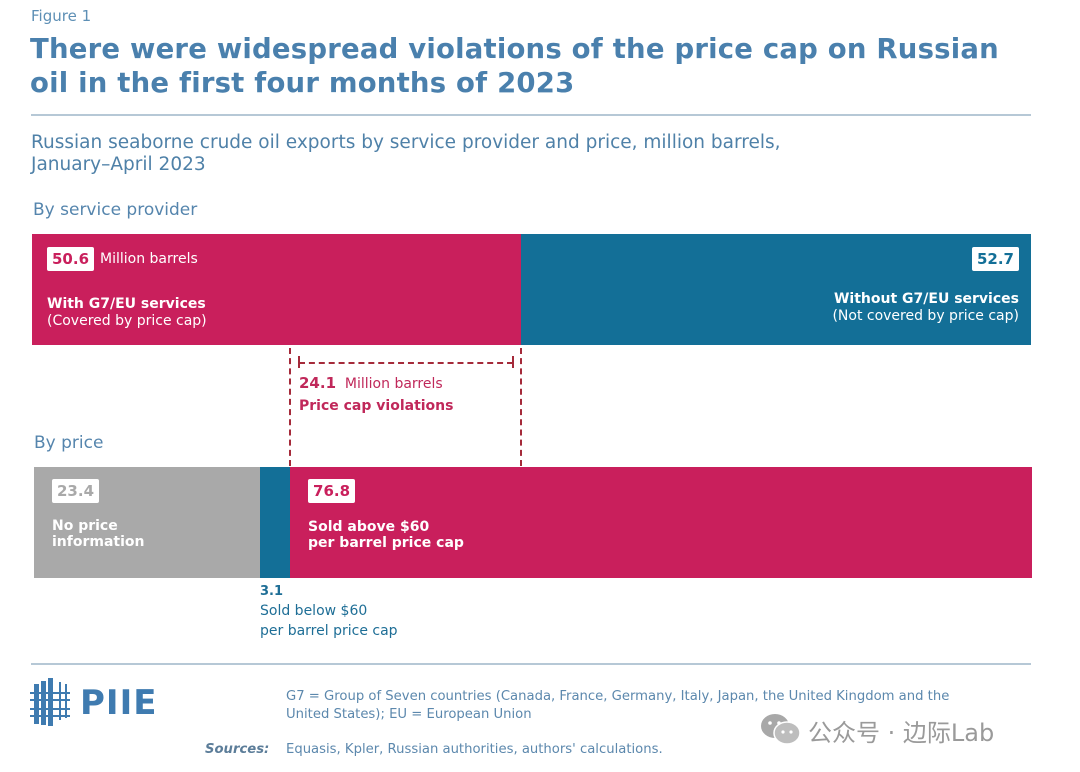 The image size is (1080, 772). What do you see at coordinates (318, 383) in the screenshot?
I see `violation-value: 24.1` at bounding box center [318, 383].